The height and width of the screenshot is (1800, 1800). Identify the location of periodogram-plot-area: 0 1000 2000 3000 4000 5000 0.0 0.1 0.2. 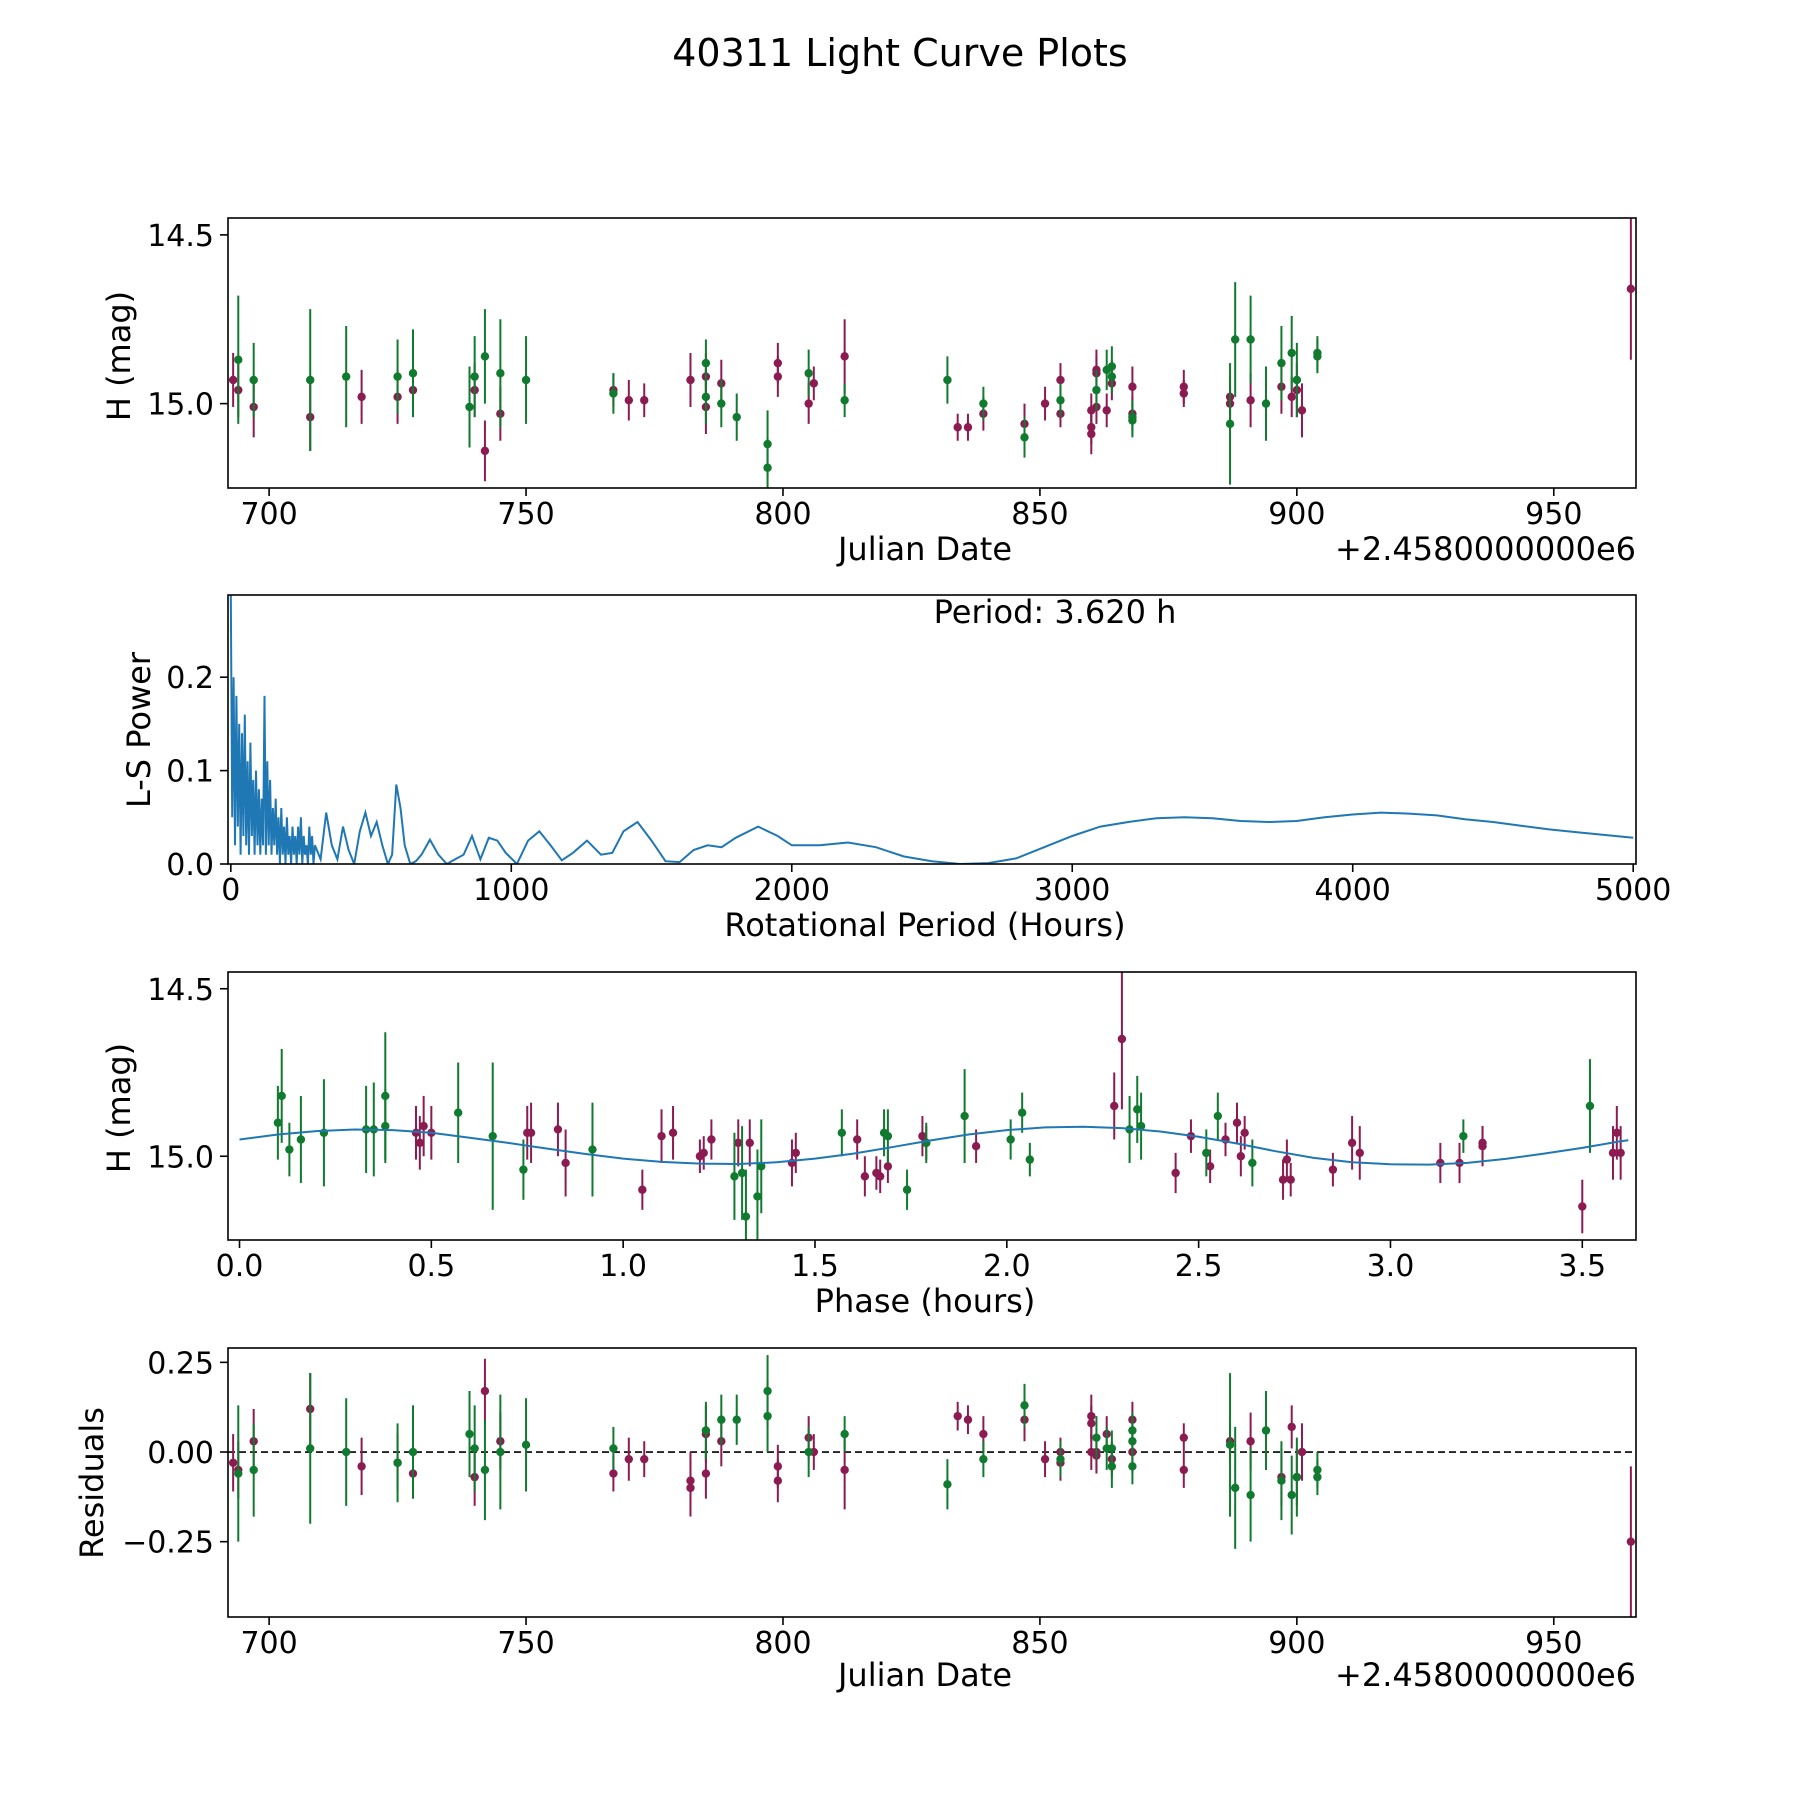
(918, 751).